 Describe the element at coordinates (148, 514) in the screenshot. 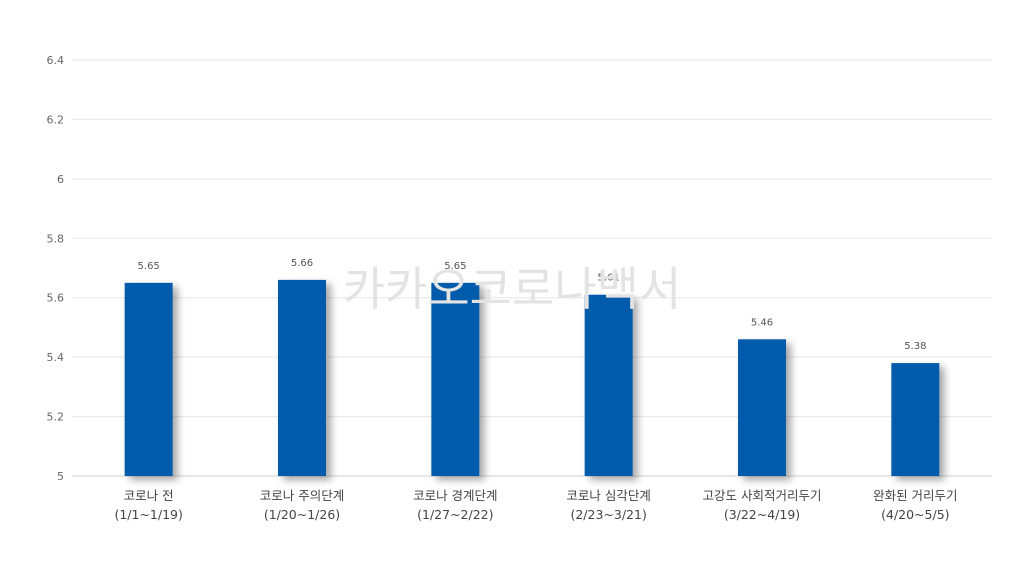

I see `category-date-range: (1/1~1/19)` at that location.